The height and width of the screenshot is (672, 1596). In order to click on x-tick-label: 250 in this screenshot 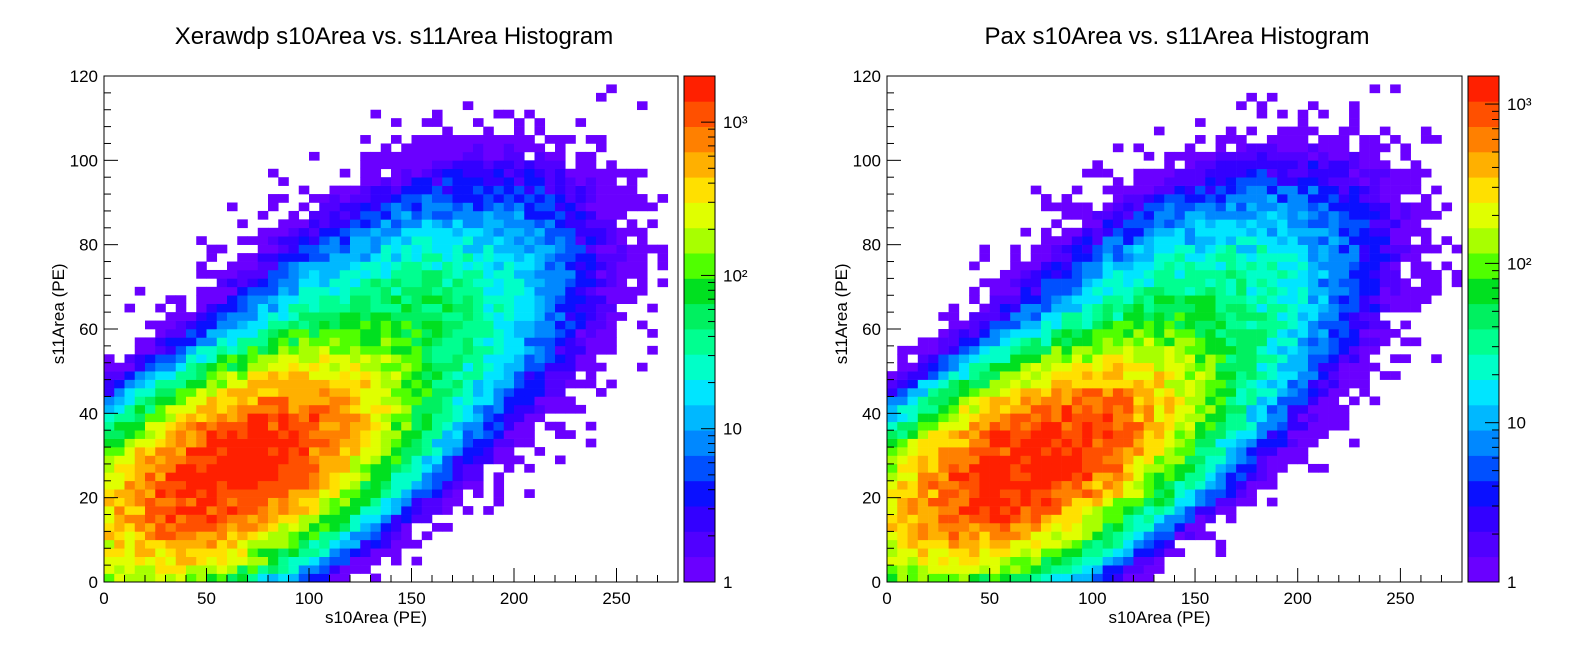, I will do `click(616, 598)`.